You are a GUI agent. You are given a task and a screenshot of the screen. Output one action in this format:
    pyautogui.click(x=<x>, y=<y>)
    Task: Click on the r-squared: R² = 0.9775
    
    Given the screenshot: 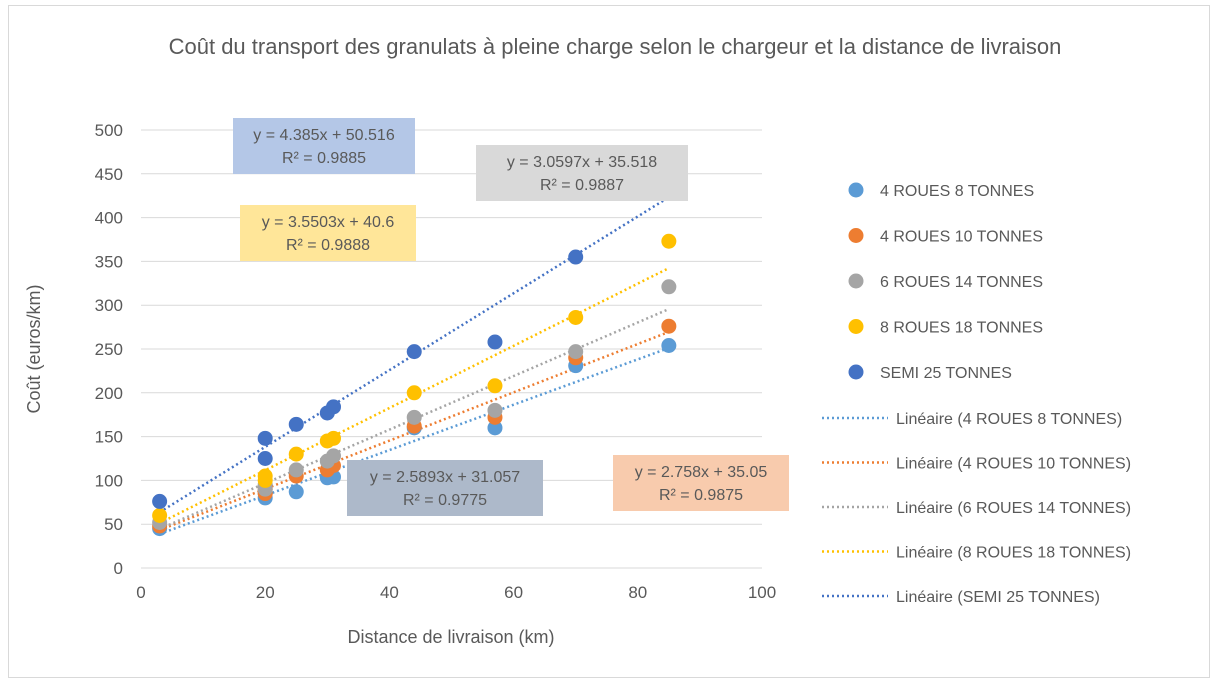 What is the action you would take?
    pyautogui.click(x=445, y=500)
    